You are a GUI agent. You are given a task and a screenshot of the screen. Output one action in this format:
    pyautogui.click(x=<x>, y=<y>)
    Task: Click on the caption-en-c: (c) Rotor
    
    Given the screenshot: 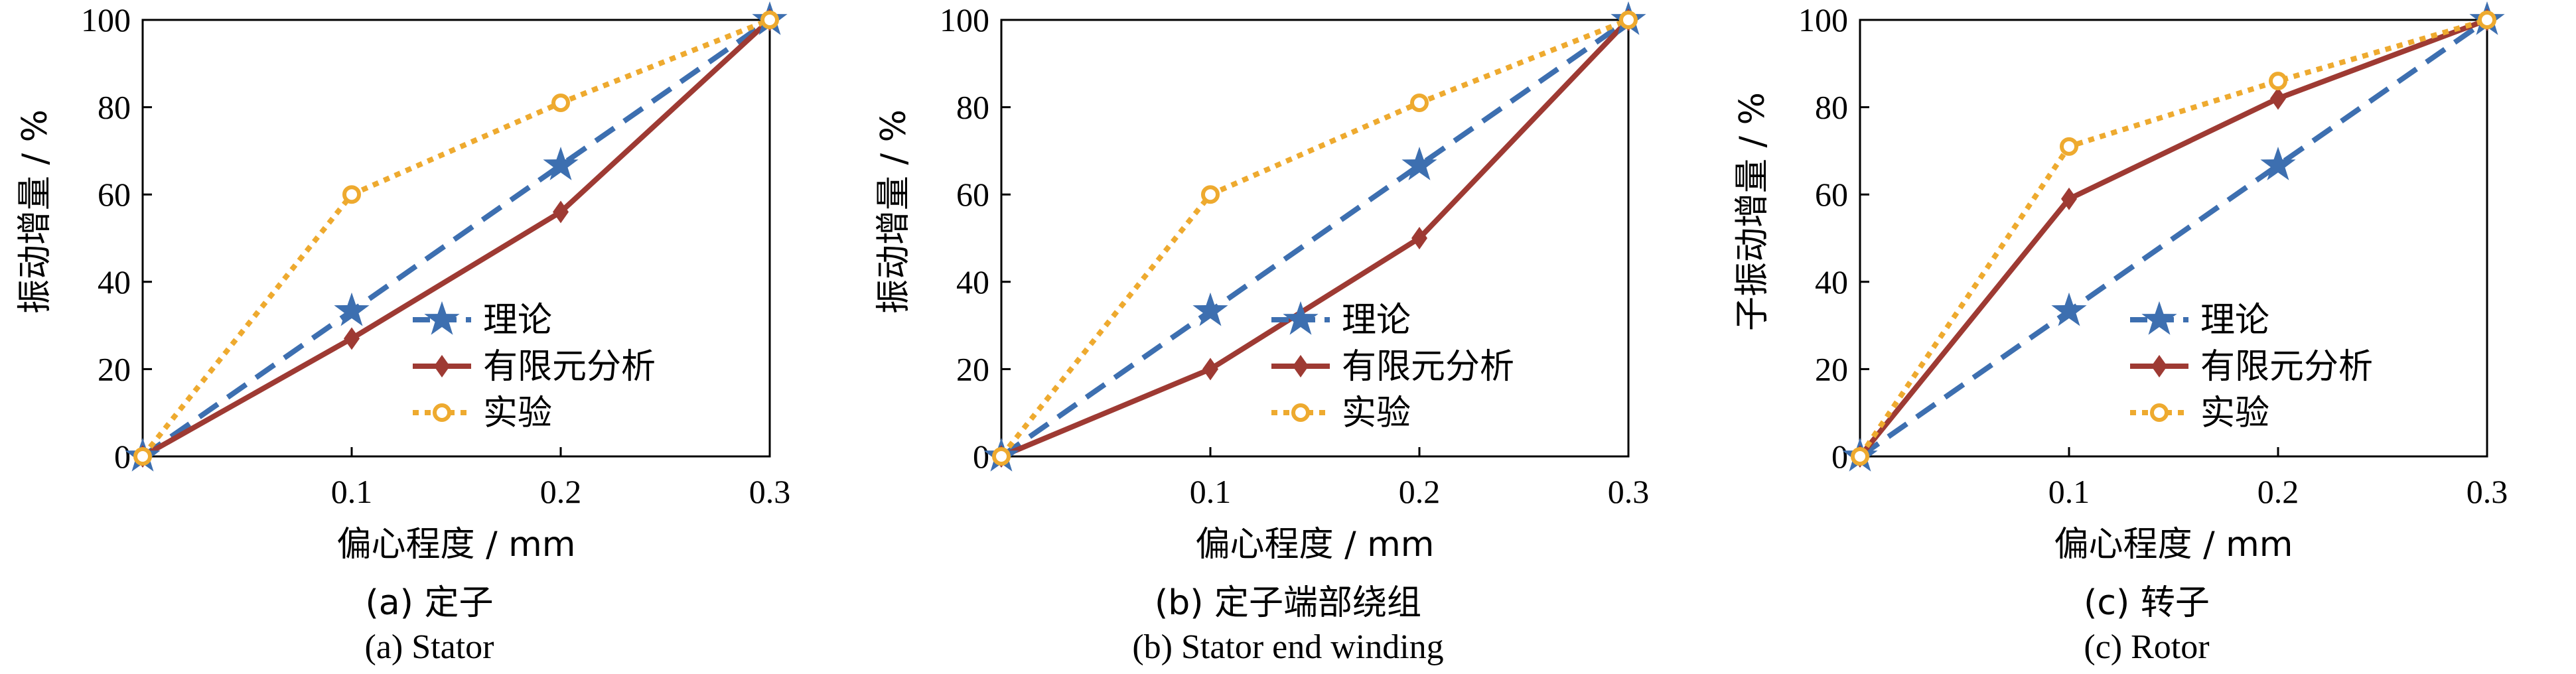 What is the action you would take?
    pyautogui.click(x=2147, y=647)
    